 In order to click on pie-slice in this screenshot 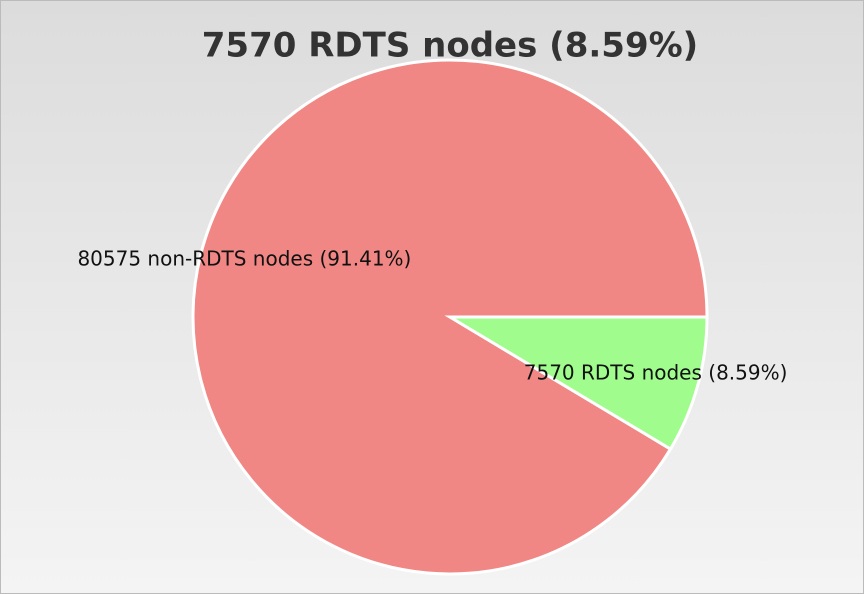, I will do `click(576, 383)`.